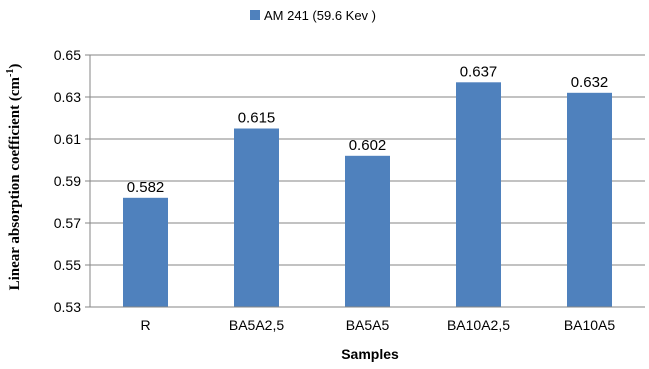 This screenshot has height=369, width=649. What do you see at coordinates (67, 223) in the screenshot?
I see `y-tick-label: 0.57` at bounding box center [67, 223].